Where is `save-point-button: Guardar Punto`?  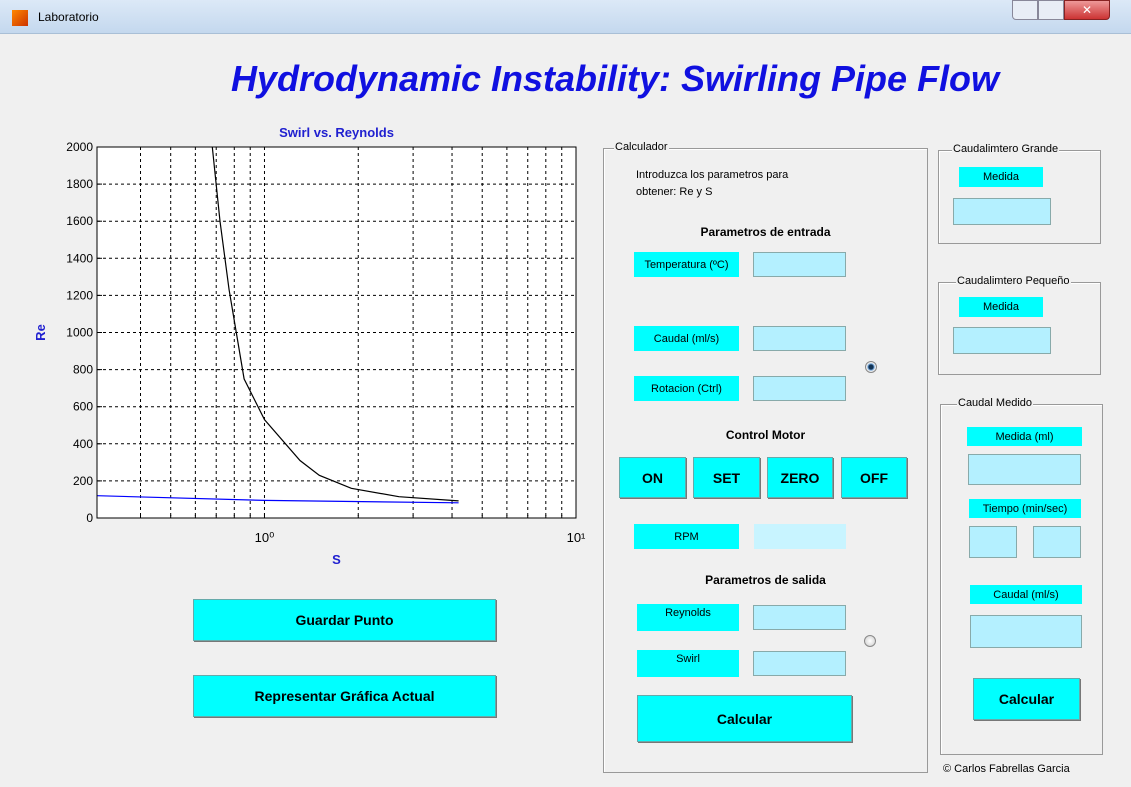
save-point-button: Guardar Punto is located at coordinates (344, 620).